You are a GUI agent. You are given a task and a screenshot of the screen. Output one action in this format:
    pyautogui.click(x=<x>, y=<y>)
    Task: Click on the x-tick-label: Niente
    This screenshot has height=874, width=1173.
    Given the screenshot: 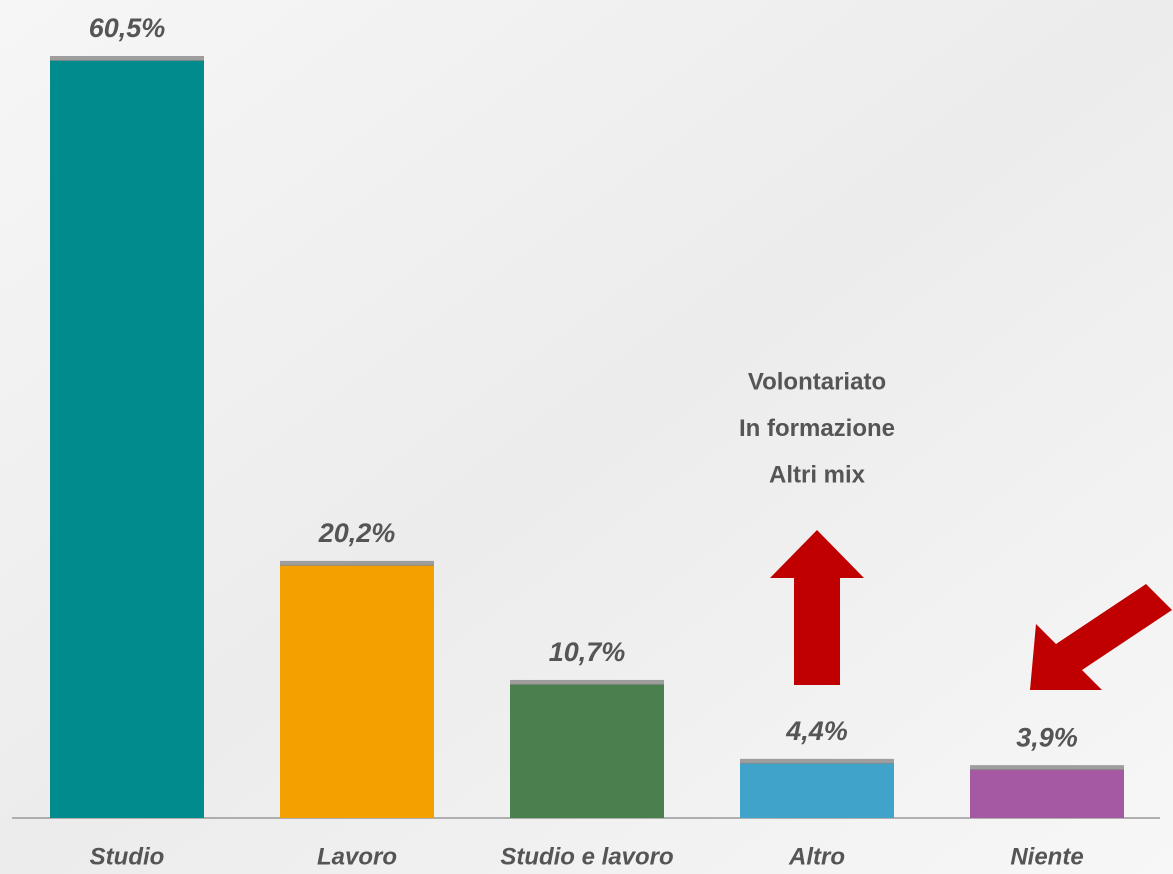 What is the action you would take?
    pyautogui.click(x=1046, y=856)
    